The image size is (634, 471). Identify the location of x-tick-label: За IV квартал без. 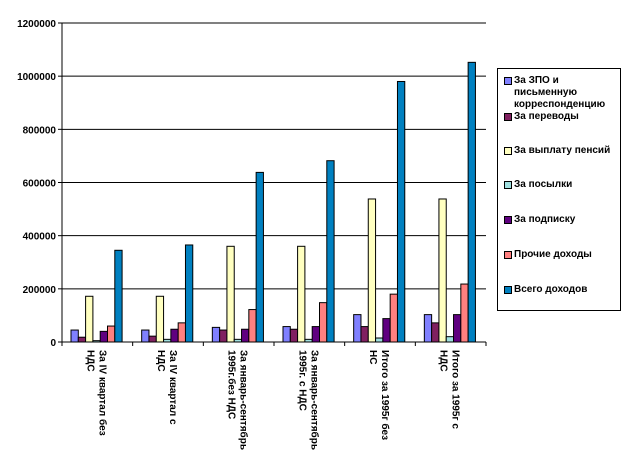
(102, 393).